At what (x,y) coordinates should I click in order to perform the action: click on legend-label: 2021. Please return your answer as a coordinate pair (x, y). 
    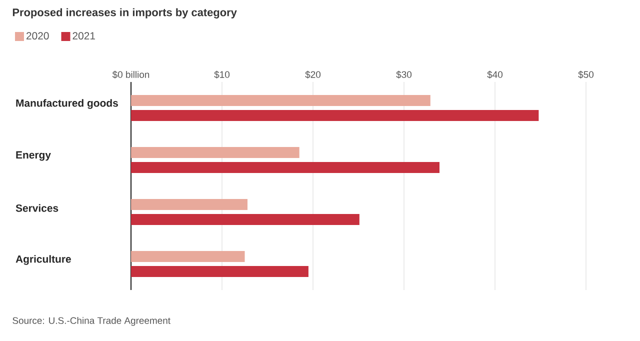
    Looking at the image, I should click on (83, 36).